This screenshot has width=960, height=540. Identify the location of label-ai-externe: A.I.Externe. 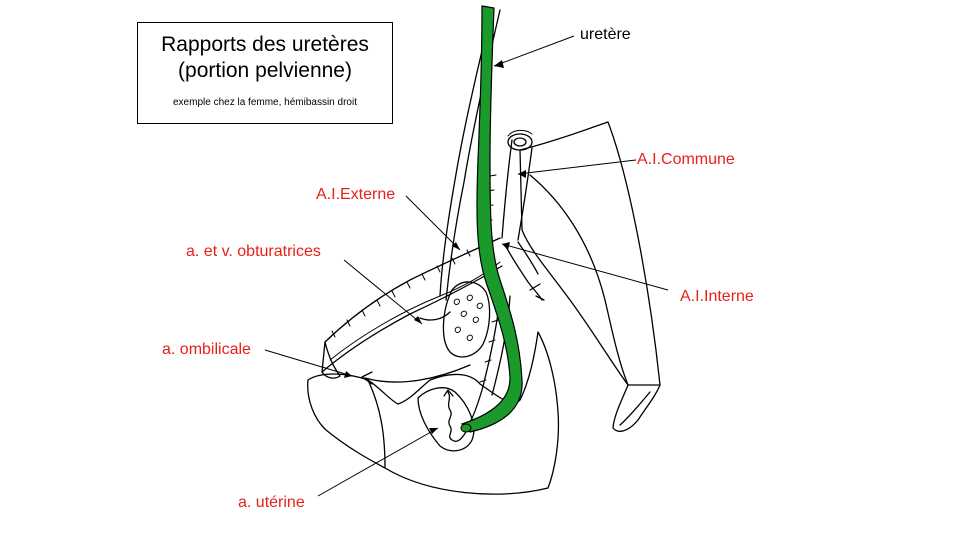
(356, 194).